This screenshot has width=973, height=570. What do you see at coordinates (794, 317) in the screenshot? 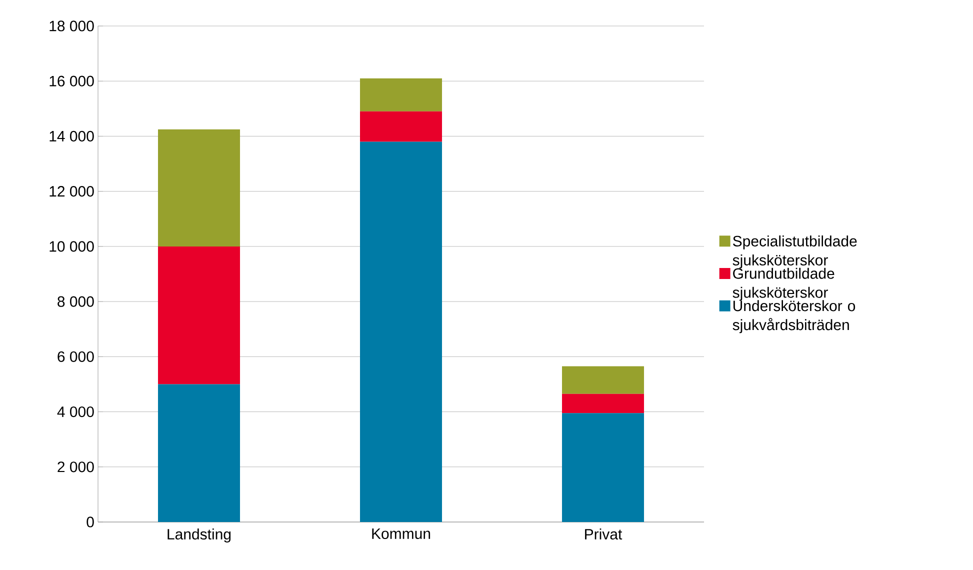
I see `legend-label: Undersköterskor o sjukvårdsbiträden` at bounding box center [794, 317].